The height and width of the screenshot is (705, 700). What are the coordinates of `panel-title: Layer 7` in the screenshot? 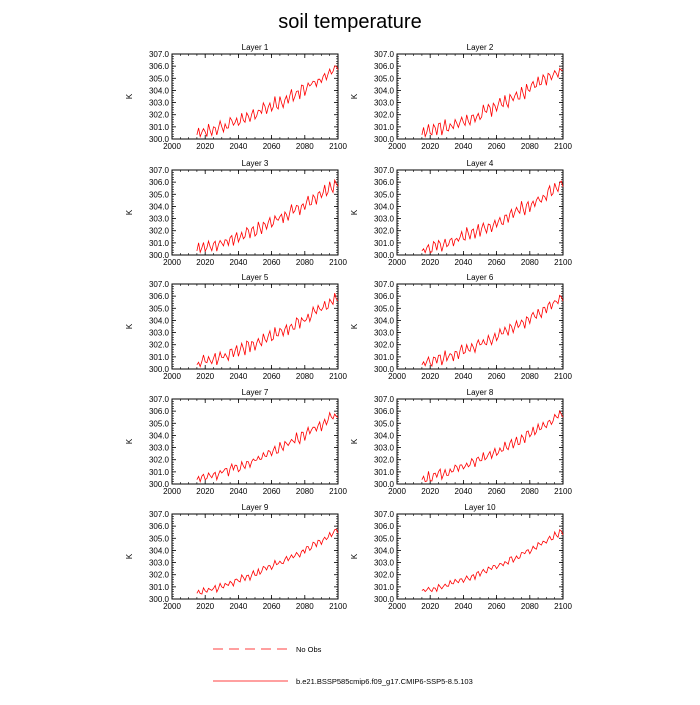 It's located at (255, 392).